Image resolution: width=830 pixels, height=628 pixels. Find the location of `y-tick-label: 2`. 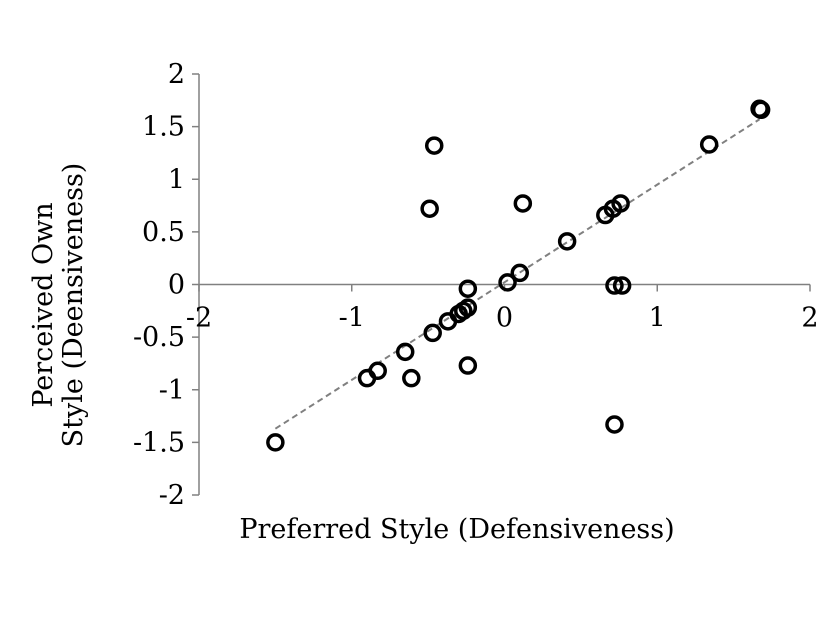

y-tick-label: 2 is located at coordinates (176, 74).